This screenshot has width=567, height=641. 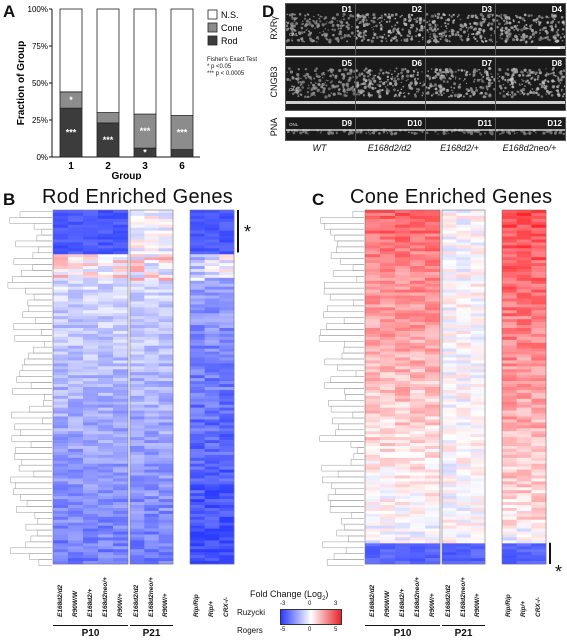 What do you see at coordinates (390, 129) in the screenshot?
I see `micrograph-tile: D10` at bounding box center [390, 129].